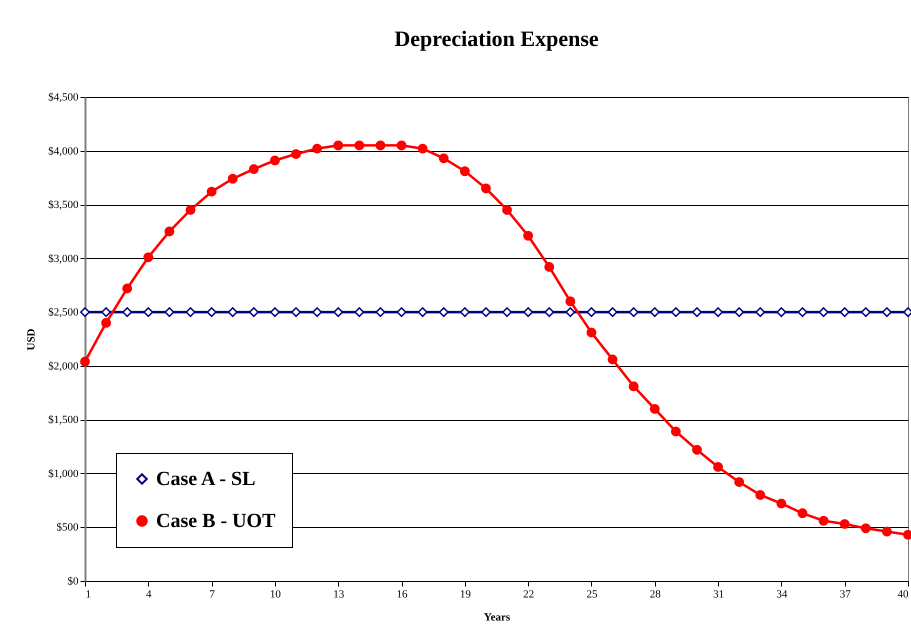 The width and height of the screenshot is (911, 631). Describe the element at coordinates (149, 594) in the screenshot. I see `x-tick-label: 4` at that location.